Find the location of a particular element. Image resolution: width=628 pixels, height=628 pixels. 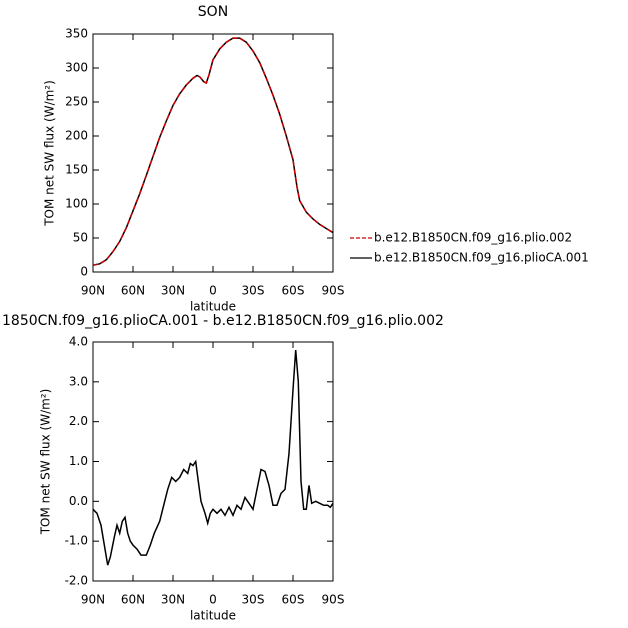

y-tick-label: 150 is located at coordinates (76, 170).